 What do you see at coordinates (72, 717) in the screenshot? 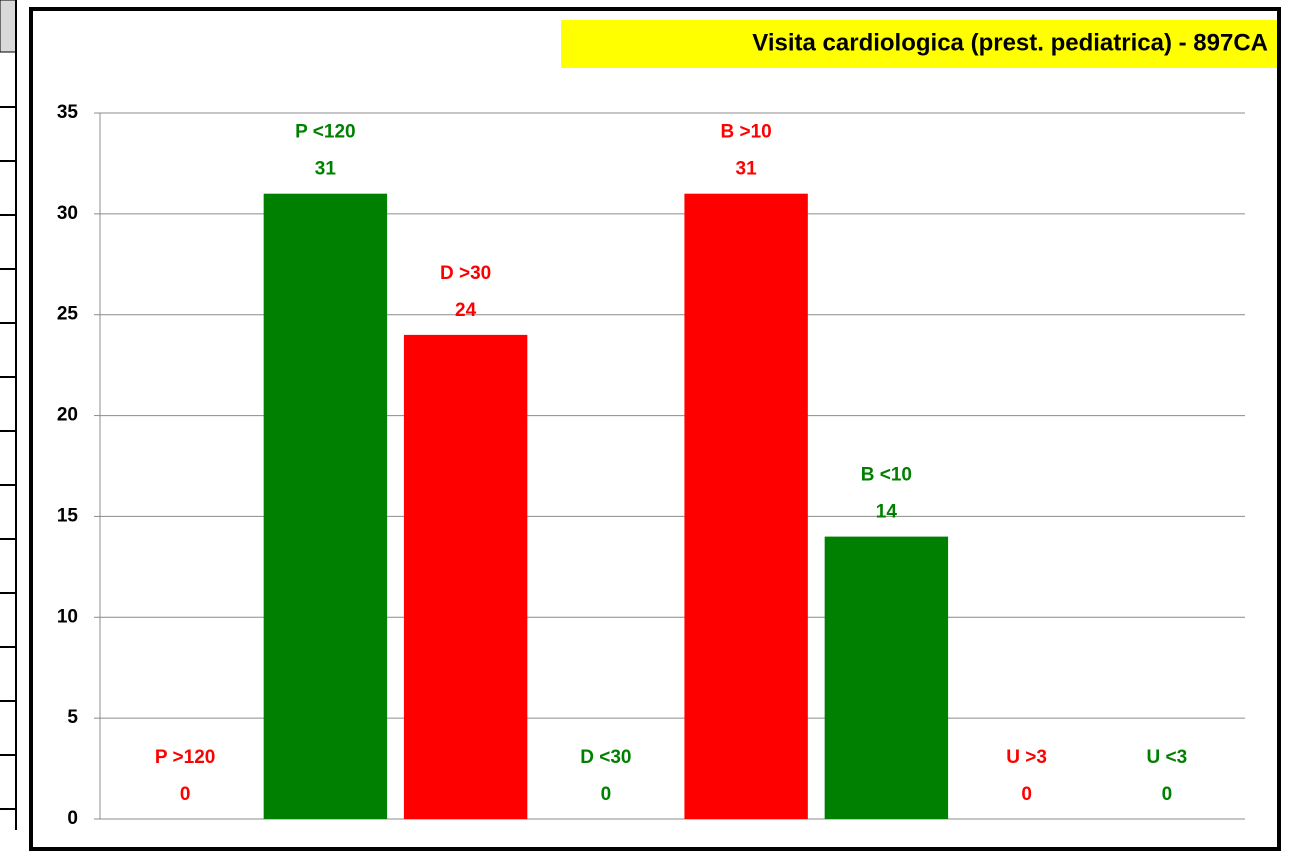
I see `y-tick-label: 5` at bounding box center [72, 717].